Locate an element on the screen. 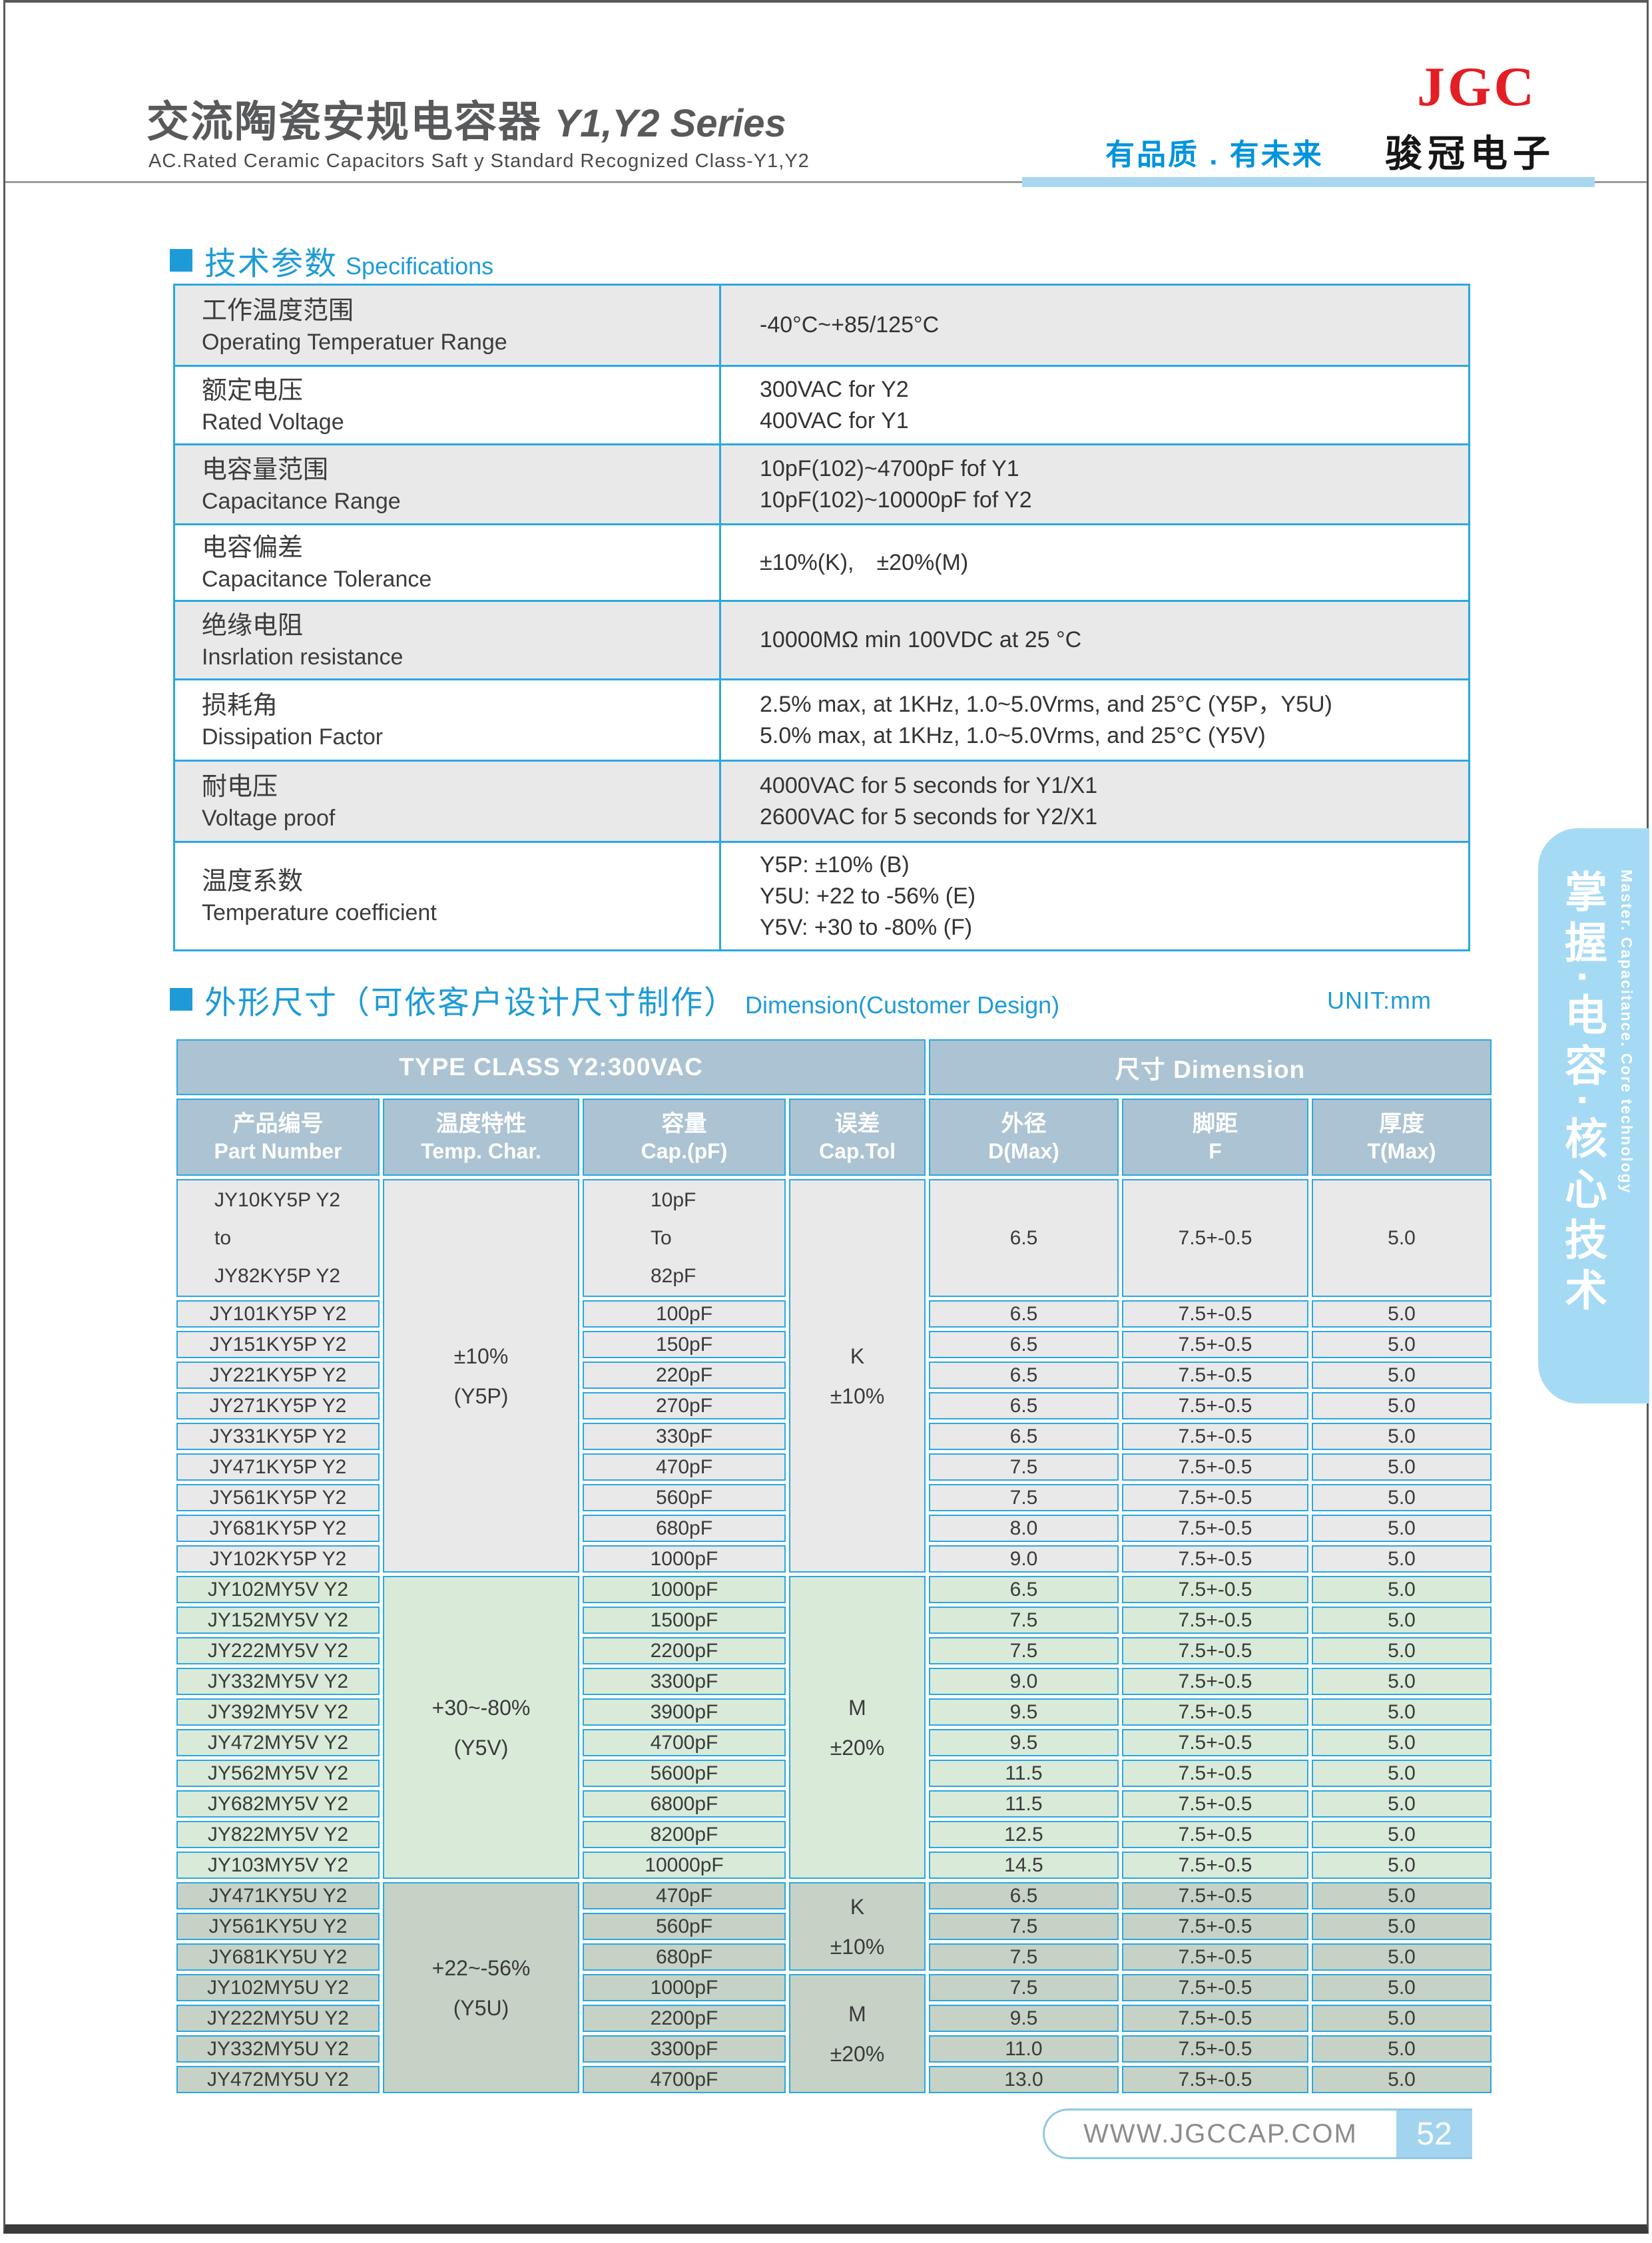 Image resolution: width=1652 pixels, height=2243 pixels. title-series: Y1,Y2 Series is located at coordinates (670, 123).